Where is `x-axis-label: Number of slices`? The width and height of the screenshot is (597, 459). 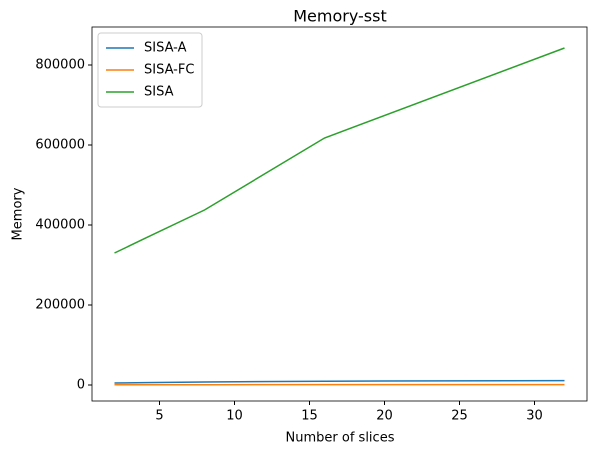
x-axis-label: Number of slices is located at coordinates (340, 438).